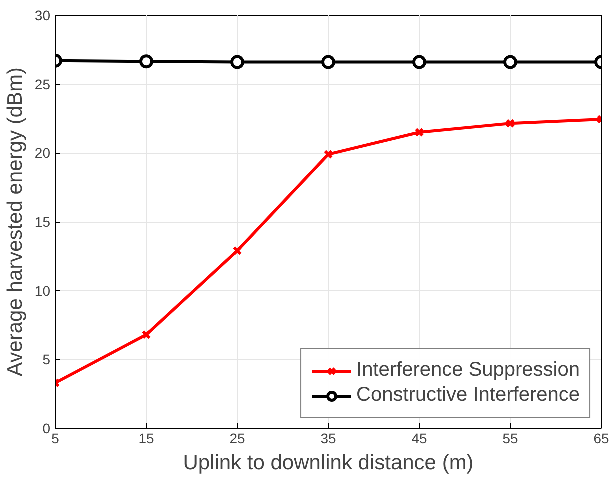 Image resolution: width=613 pixels, height=477 pixels. What do you see at coordinates (468, 370) in the screenshot?
I see `legend-label: Interference Suppression` at bounding box center [468, 370].